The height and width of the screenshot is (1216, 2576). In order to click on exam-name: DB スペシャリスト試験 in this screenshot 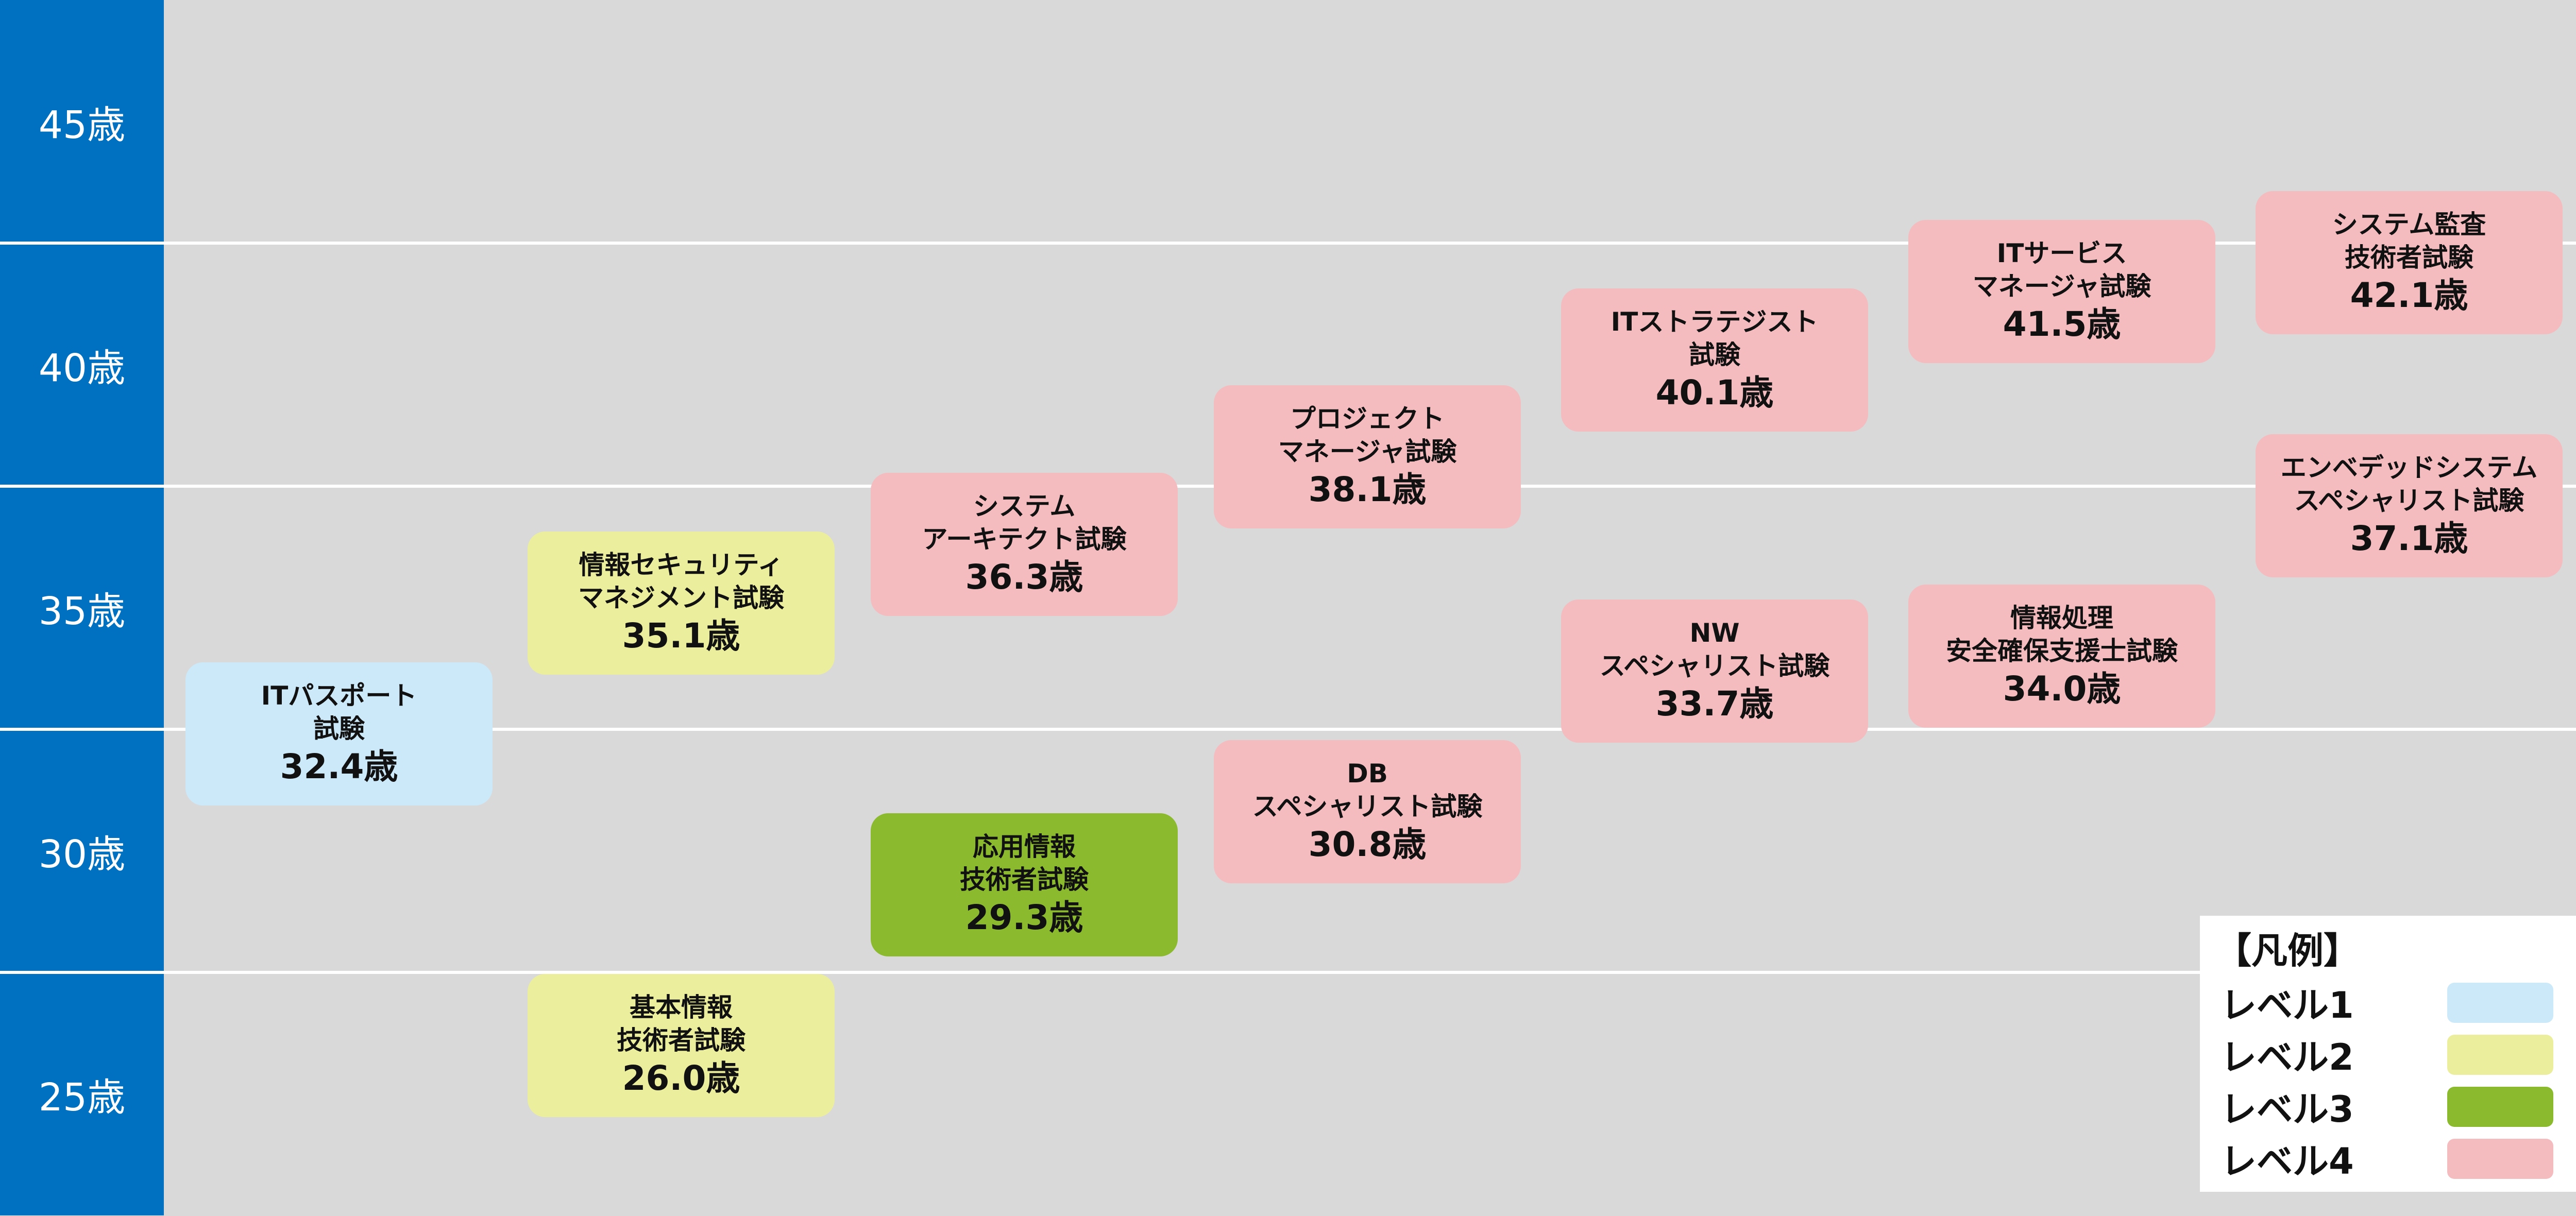, I will do `click(1367, 790)`.